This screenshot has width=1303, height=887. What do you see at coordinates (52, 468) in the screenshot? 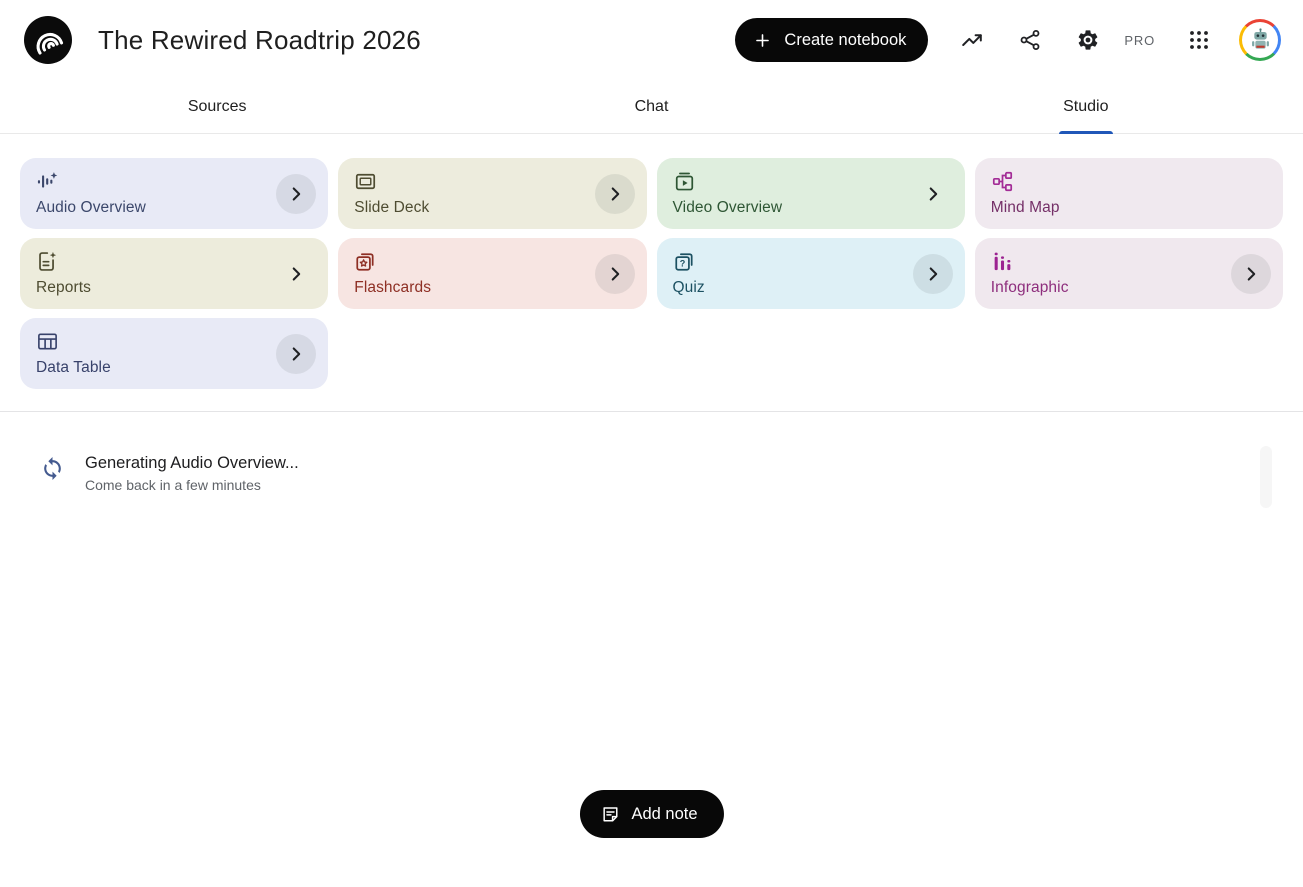
I see `sync-icon` at bounding box center [52, 468].